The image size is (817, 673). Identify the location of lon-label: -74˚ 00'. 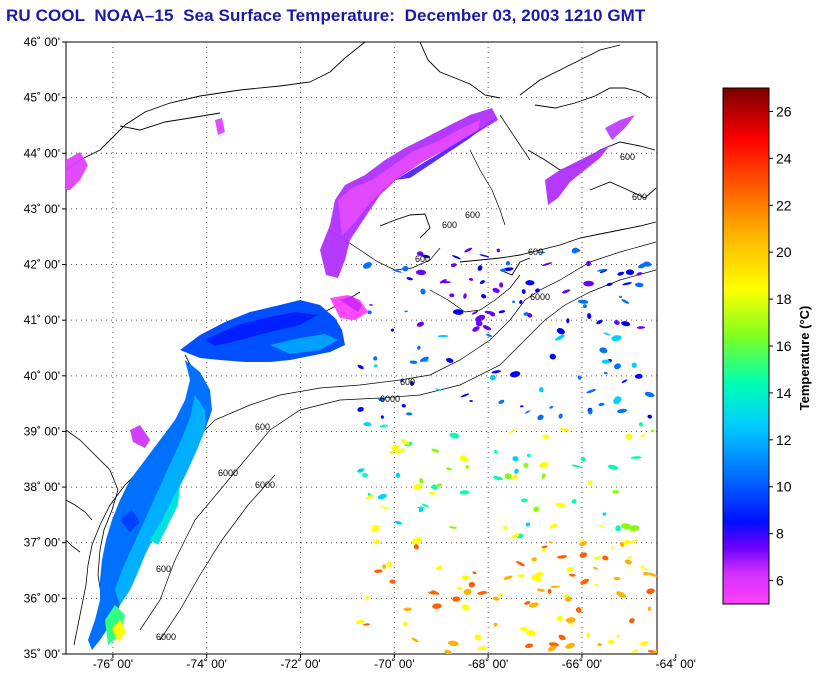
(207, 664).